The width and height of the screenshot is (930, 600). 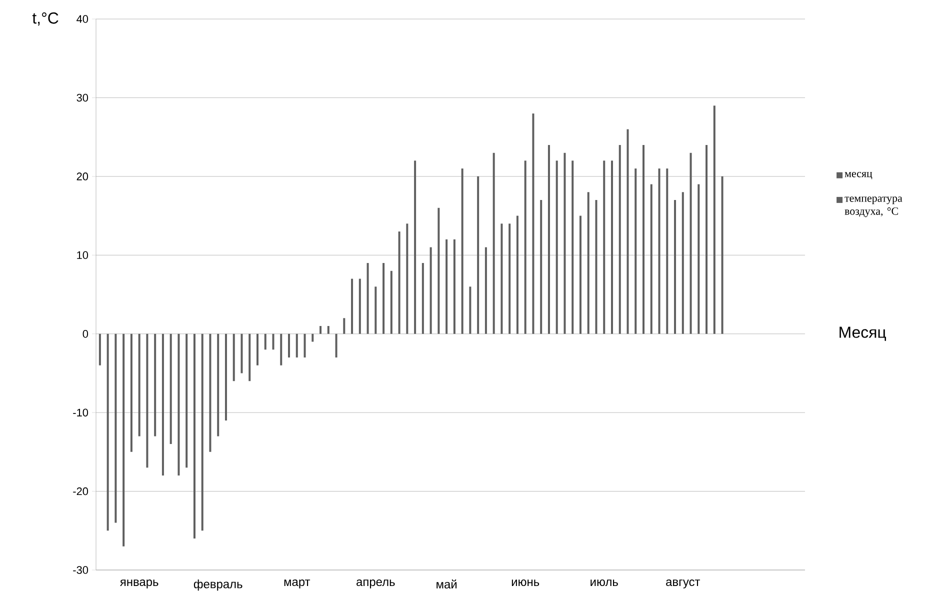 I want to click on y-tick-label: 0, so click(x=85, y=334).